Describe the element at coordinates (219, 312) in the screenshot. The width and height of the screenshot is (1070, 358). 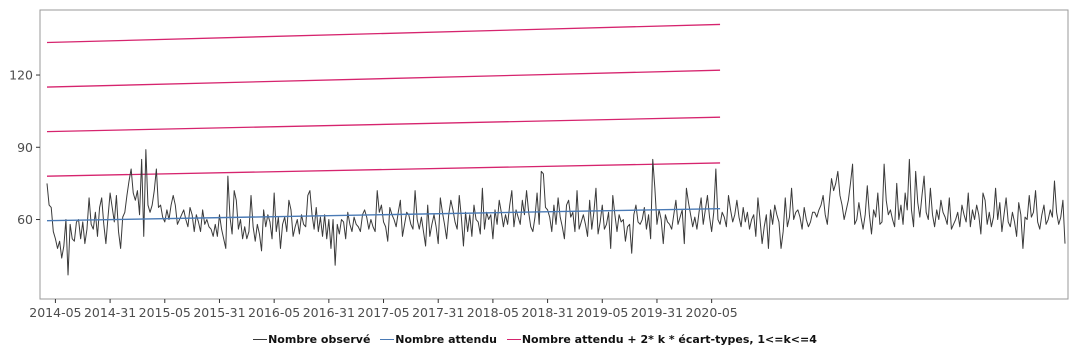
I see `x-tick-label: 2015-31` at that location.